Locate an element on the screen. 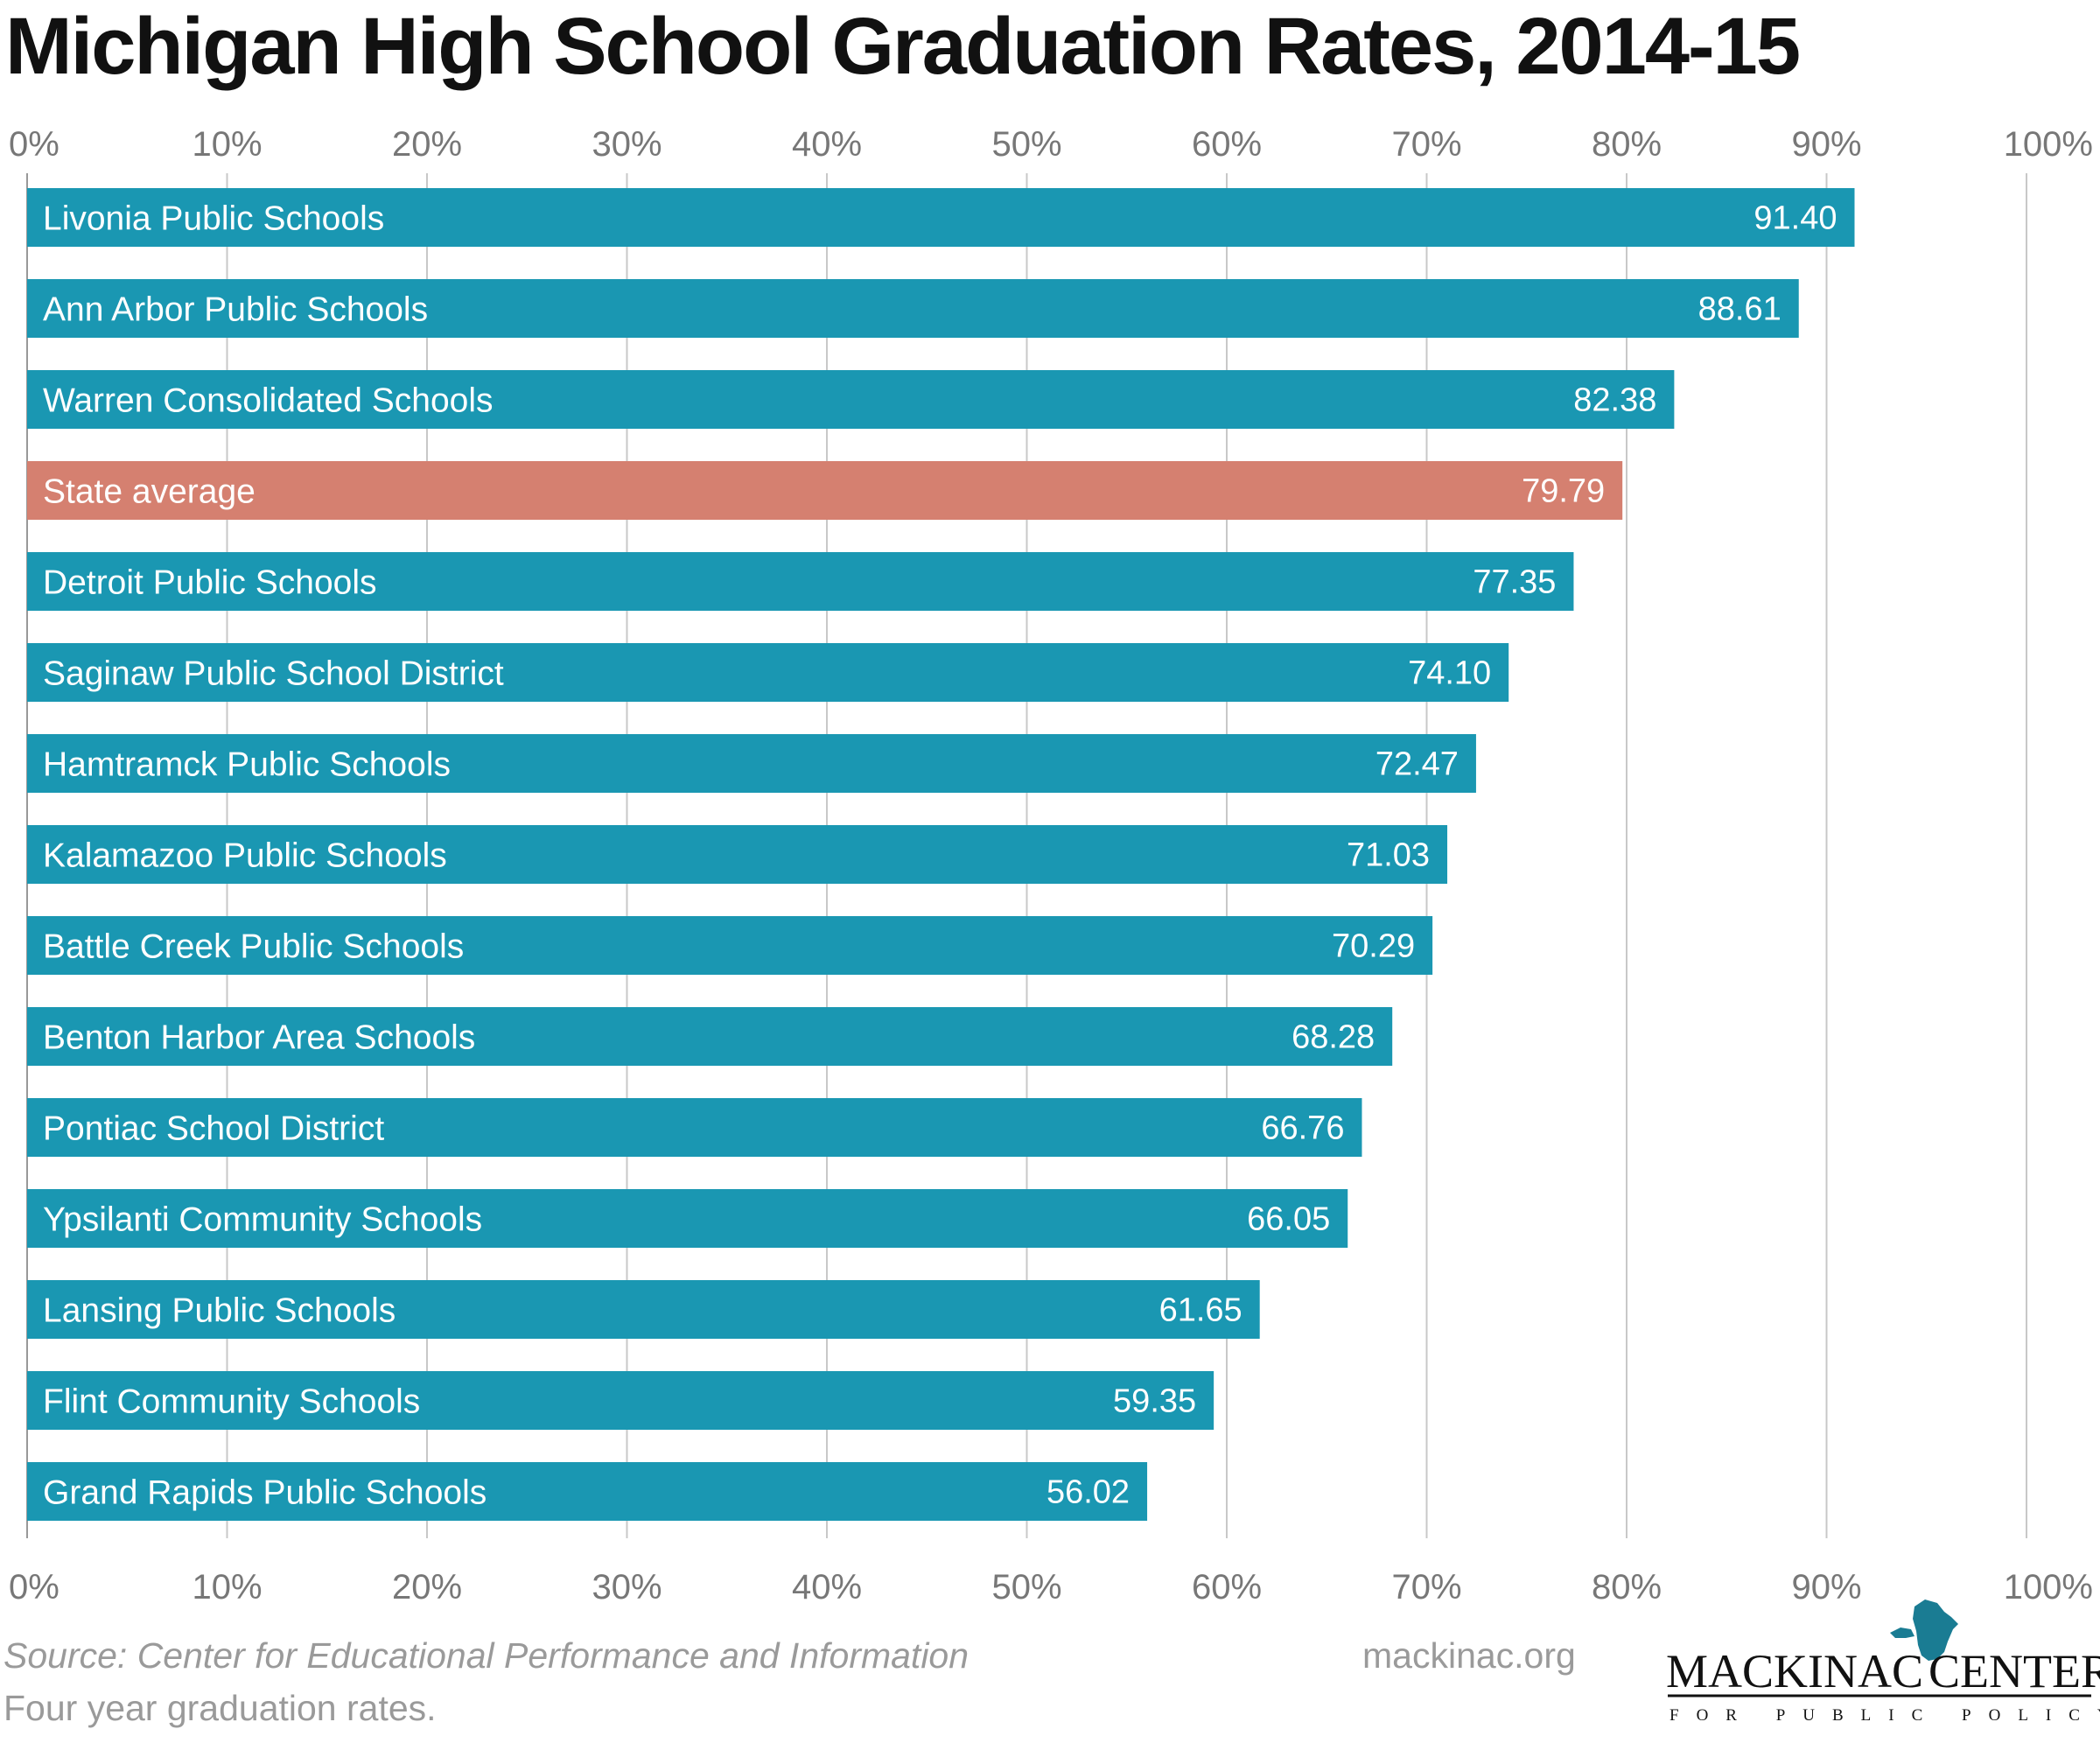 Image resolution: width=2100 pixels, height=1757 pixels. bar-category-label: Warren Consolidated Schools is located at coordinates (268, 401).